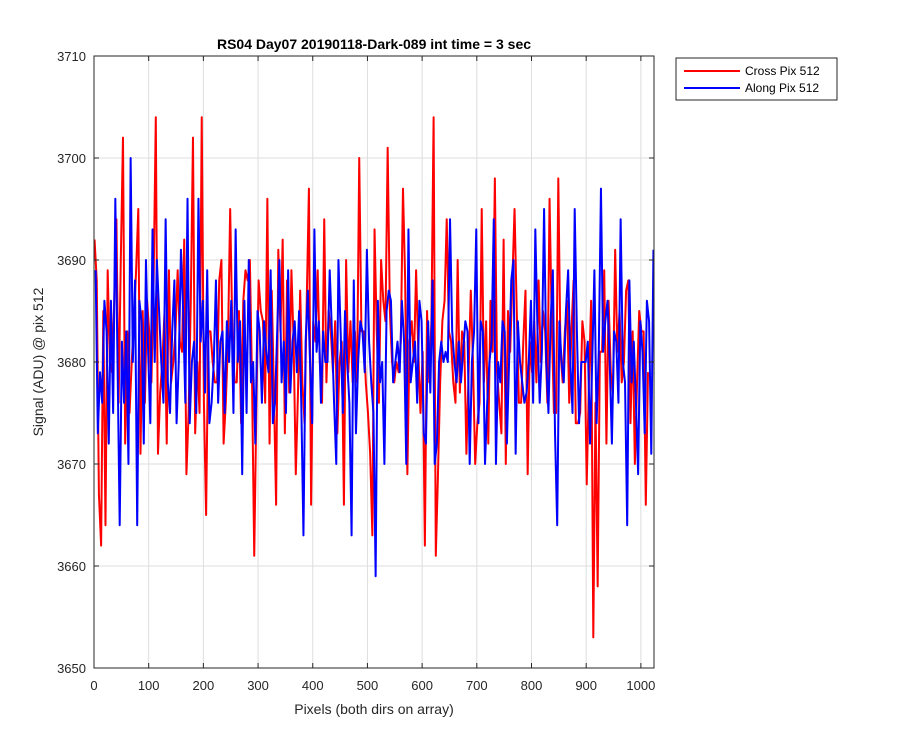  I want to click on legend: Cross Pix 512 Along Pix 512, so click(756, 79).